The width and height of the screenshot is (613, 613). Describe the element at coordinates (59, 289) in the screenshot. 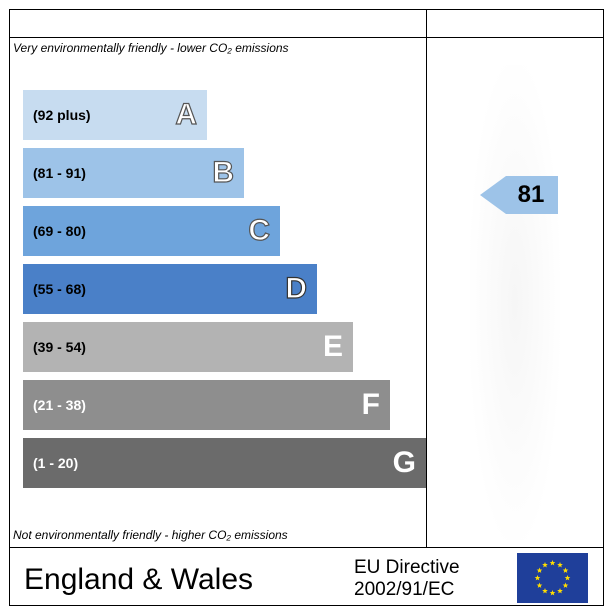

I see `band-d-range: (55 - 68)` at that location.